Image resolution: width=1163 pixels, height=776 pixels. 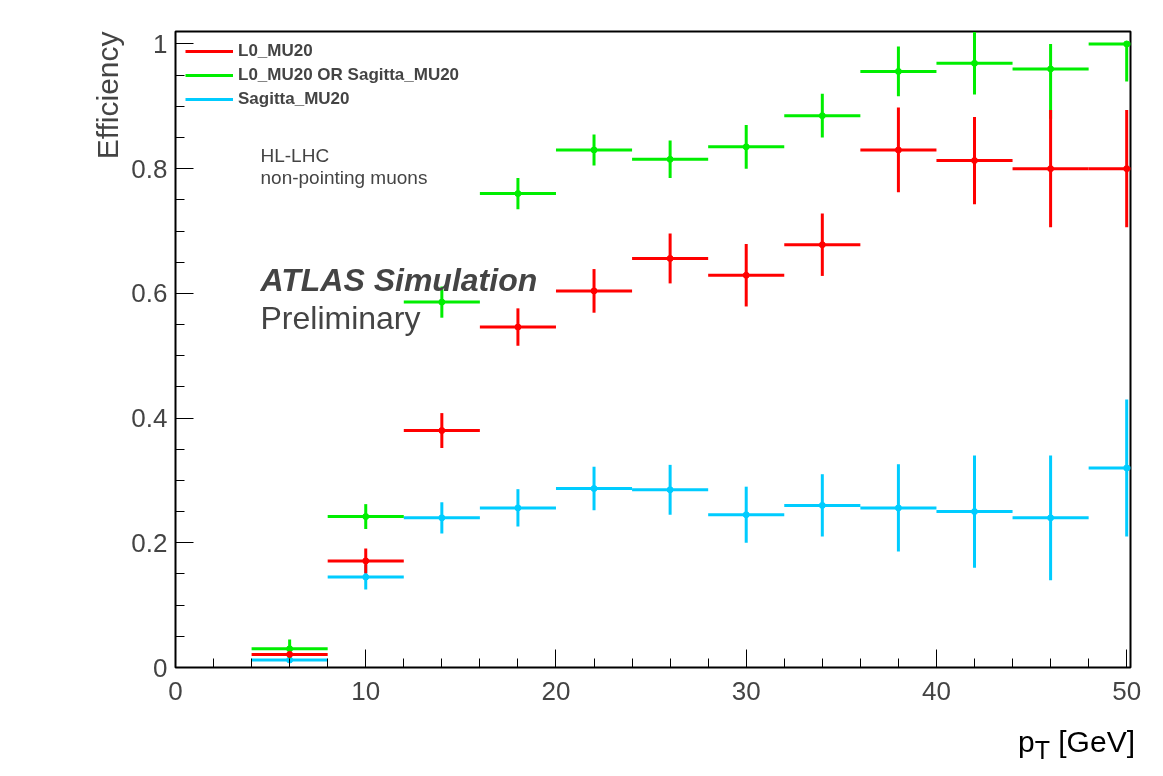 I want to click on x-tick-label: 10, so click(x=366, y=690).